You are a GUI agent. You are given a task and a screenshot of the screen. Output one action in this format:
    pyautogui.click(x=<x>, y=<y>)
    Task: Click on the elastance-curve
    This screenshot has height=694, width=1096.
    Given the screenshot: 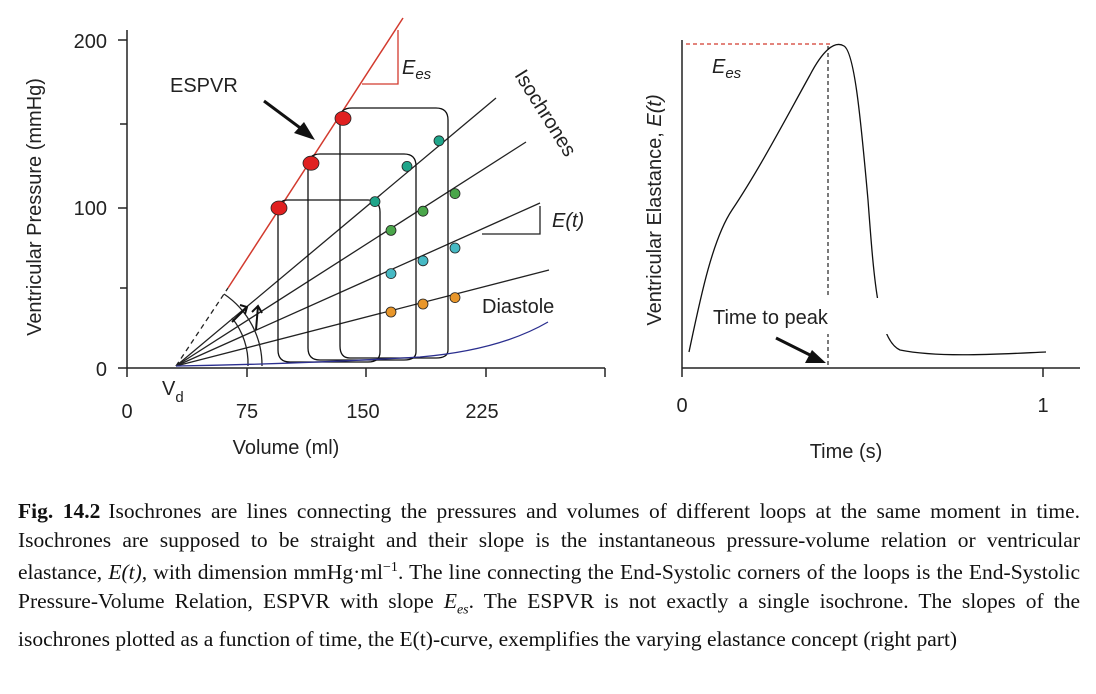 What is the action you would take?
    pyautogui.click(x=867, y=199)
    